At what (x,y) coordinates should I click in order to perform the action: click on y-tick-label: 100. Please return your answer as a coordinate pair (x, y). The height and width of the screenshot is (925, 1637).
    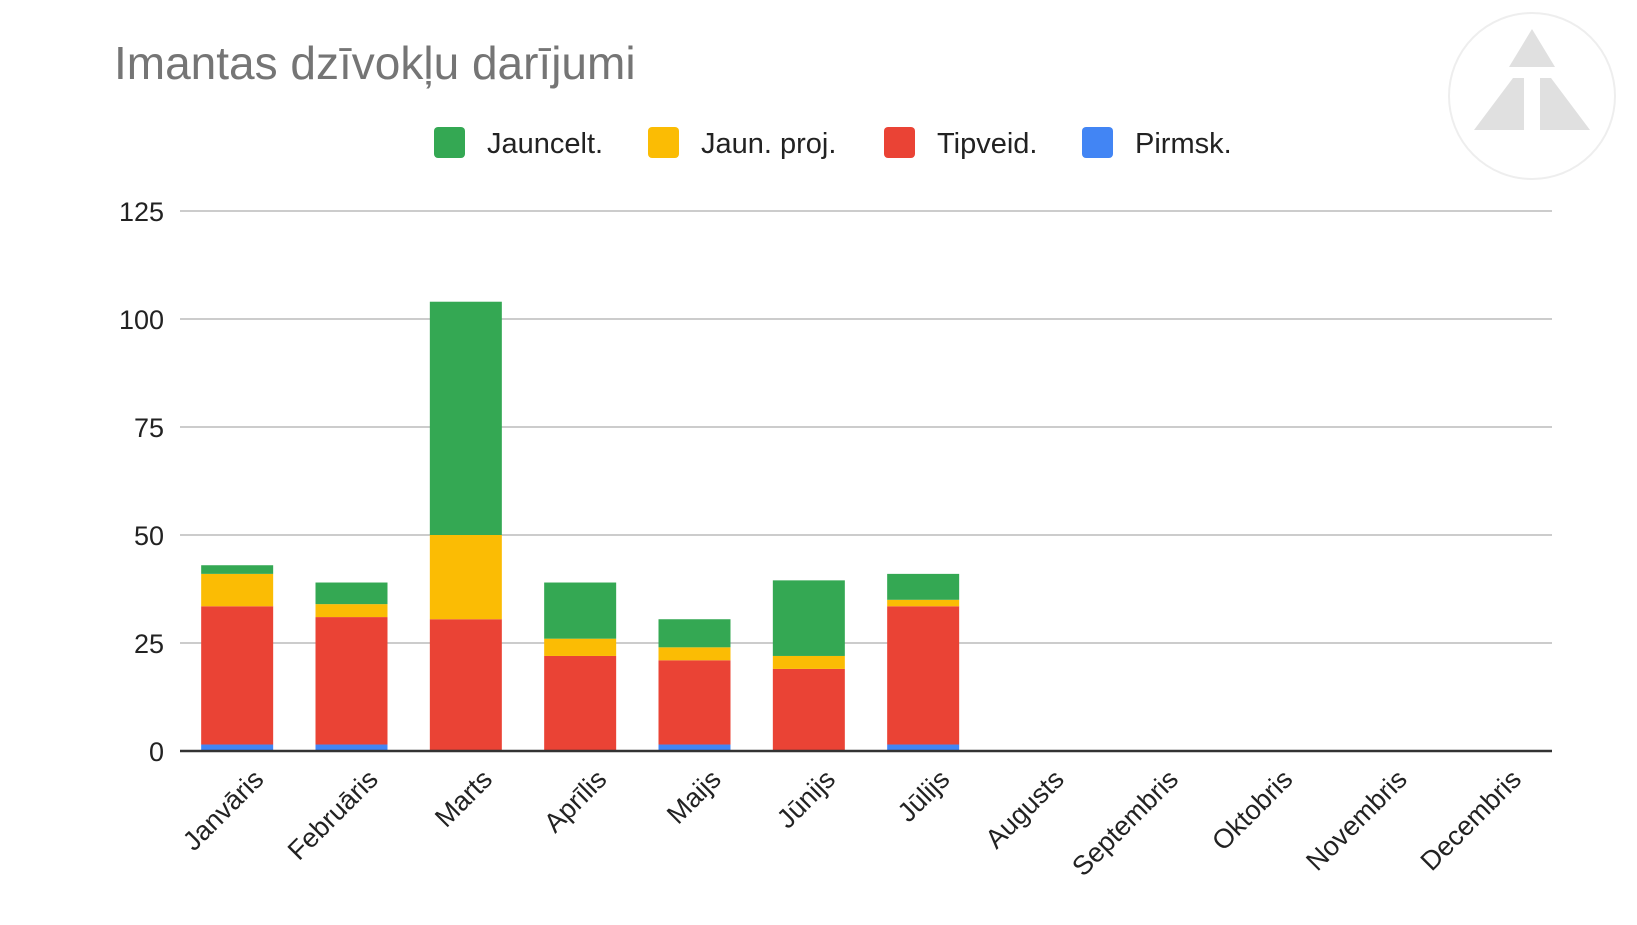
    Looking at the image, I should click on (141, 320).